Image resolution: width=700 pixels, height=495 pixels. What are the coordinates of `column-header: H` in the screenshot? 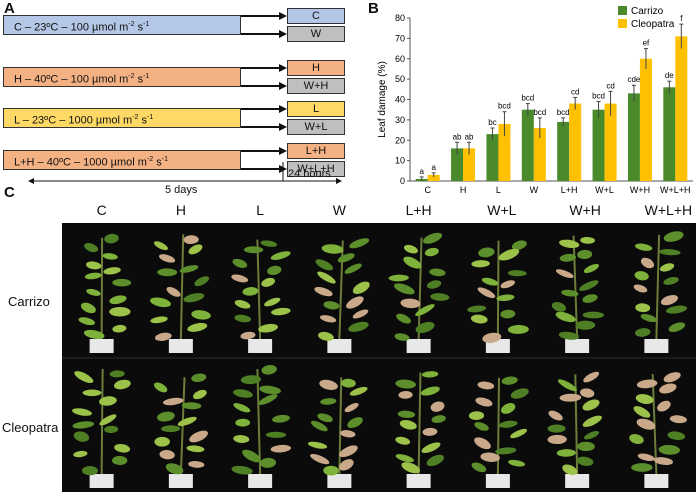 It's located at (180, 210).